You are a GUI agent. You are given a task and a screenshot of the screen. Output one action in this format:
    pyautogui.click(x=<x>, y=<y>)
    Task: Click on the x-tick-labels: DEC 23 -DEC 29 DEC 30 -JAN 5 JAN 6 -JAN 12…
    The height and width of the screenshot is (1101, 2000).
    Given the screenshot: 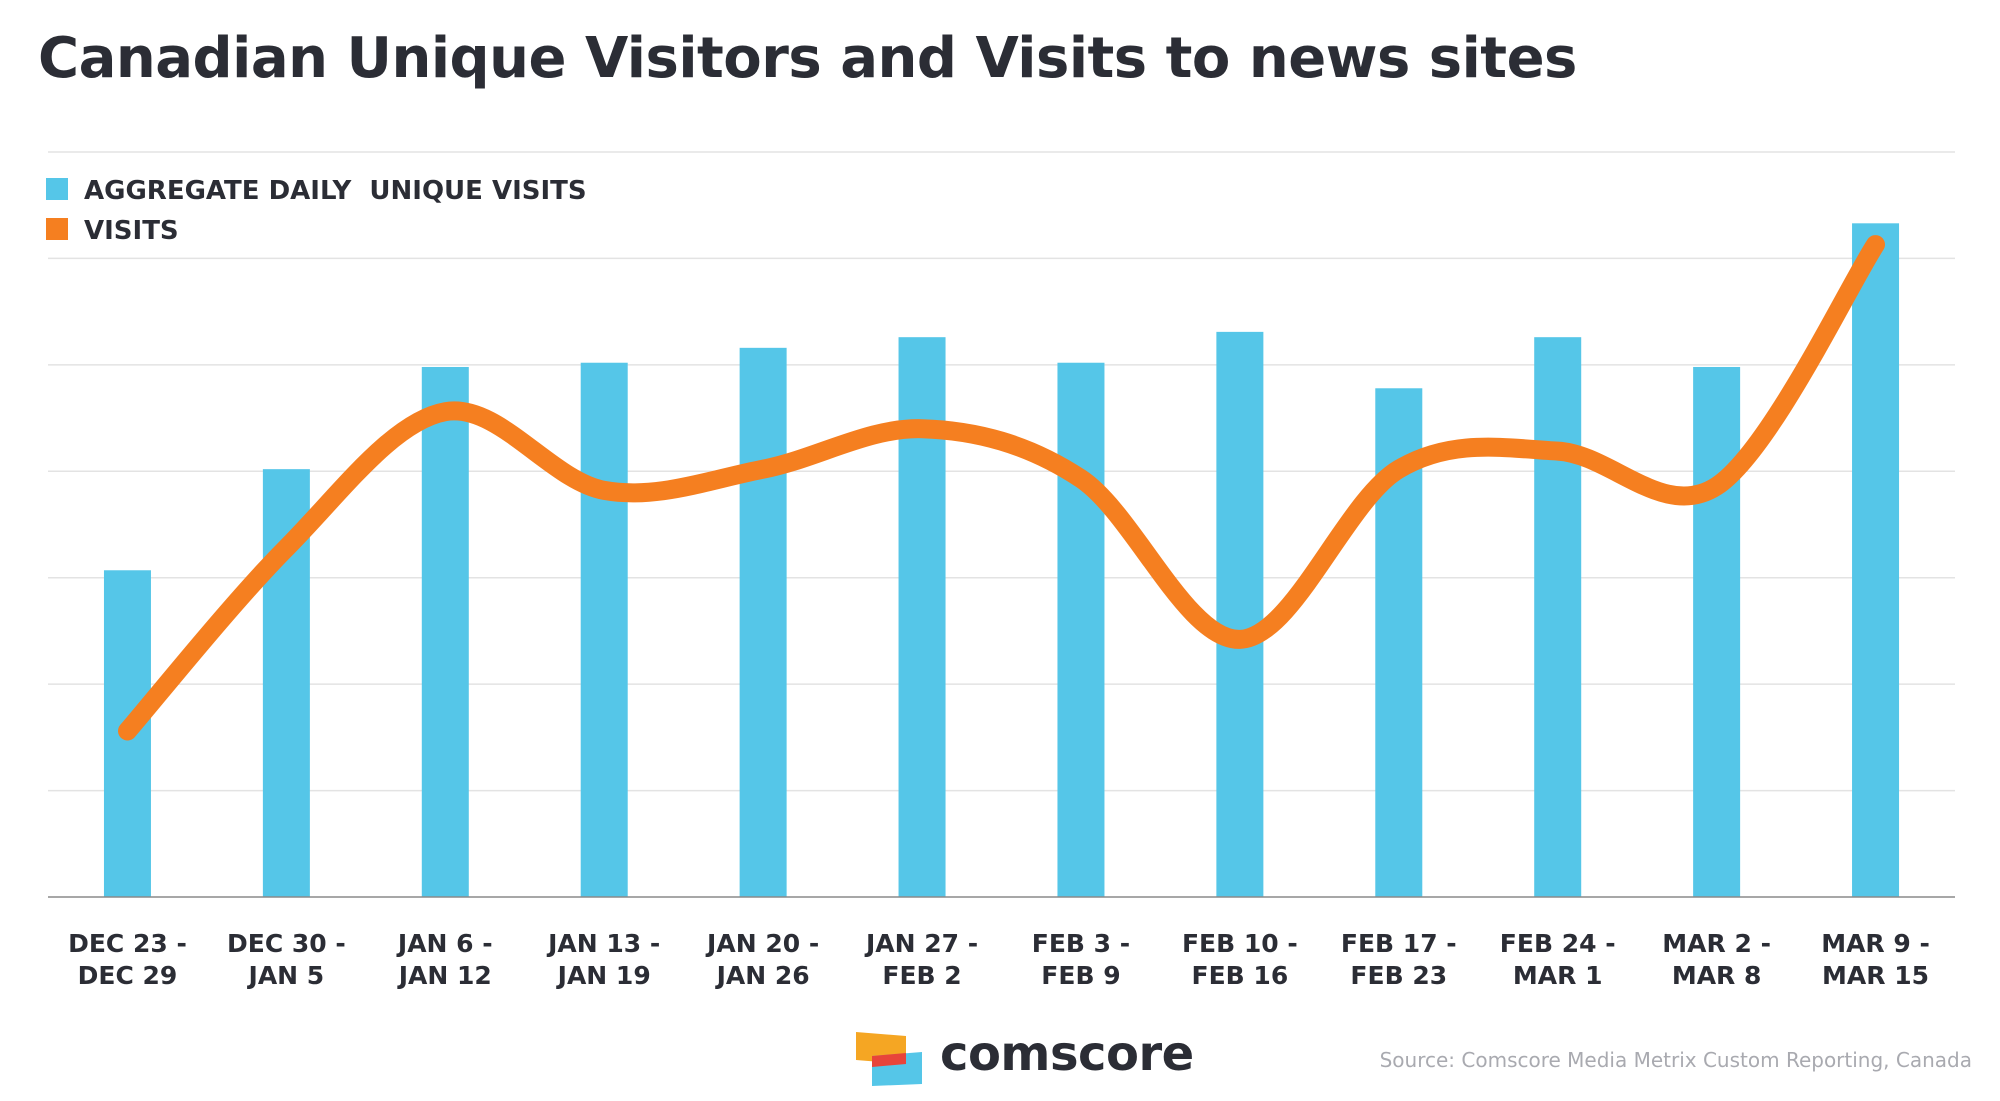 What is the action you would take?
    pyautogui.click(x=999, y=959)
    